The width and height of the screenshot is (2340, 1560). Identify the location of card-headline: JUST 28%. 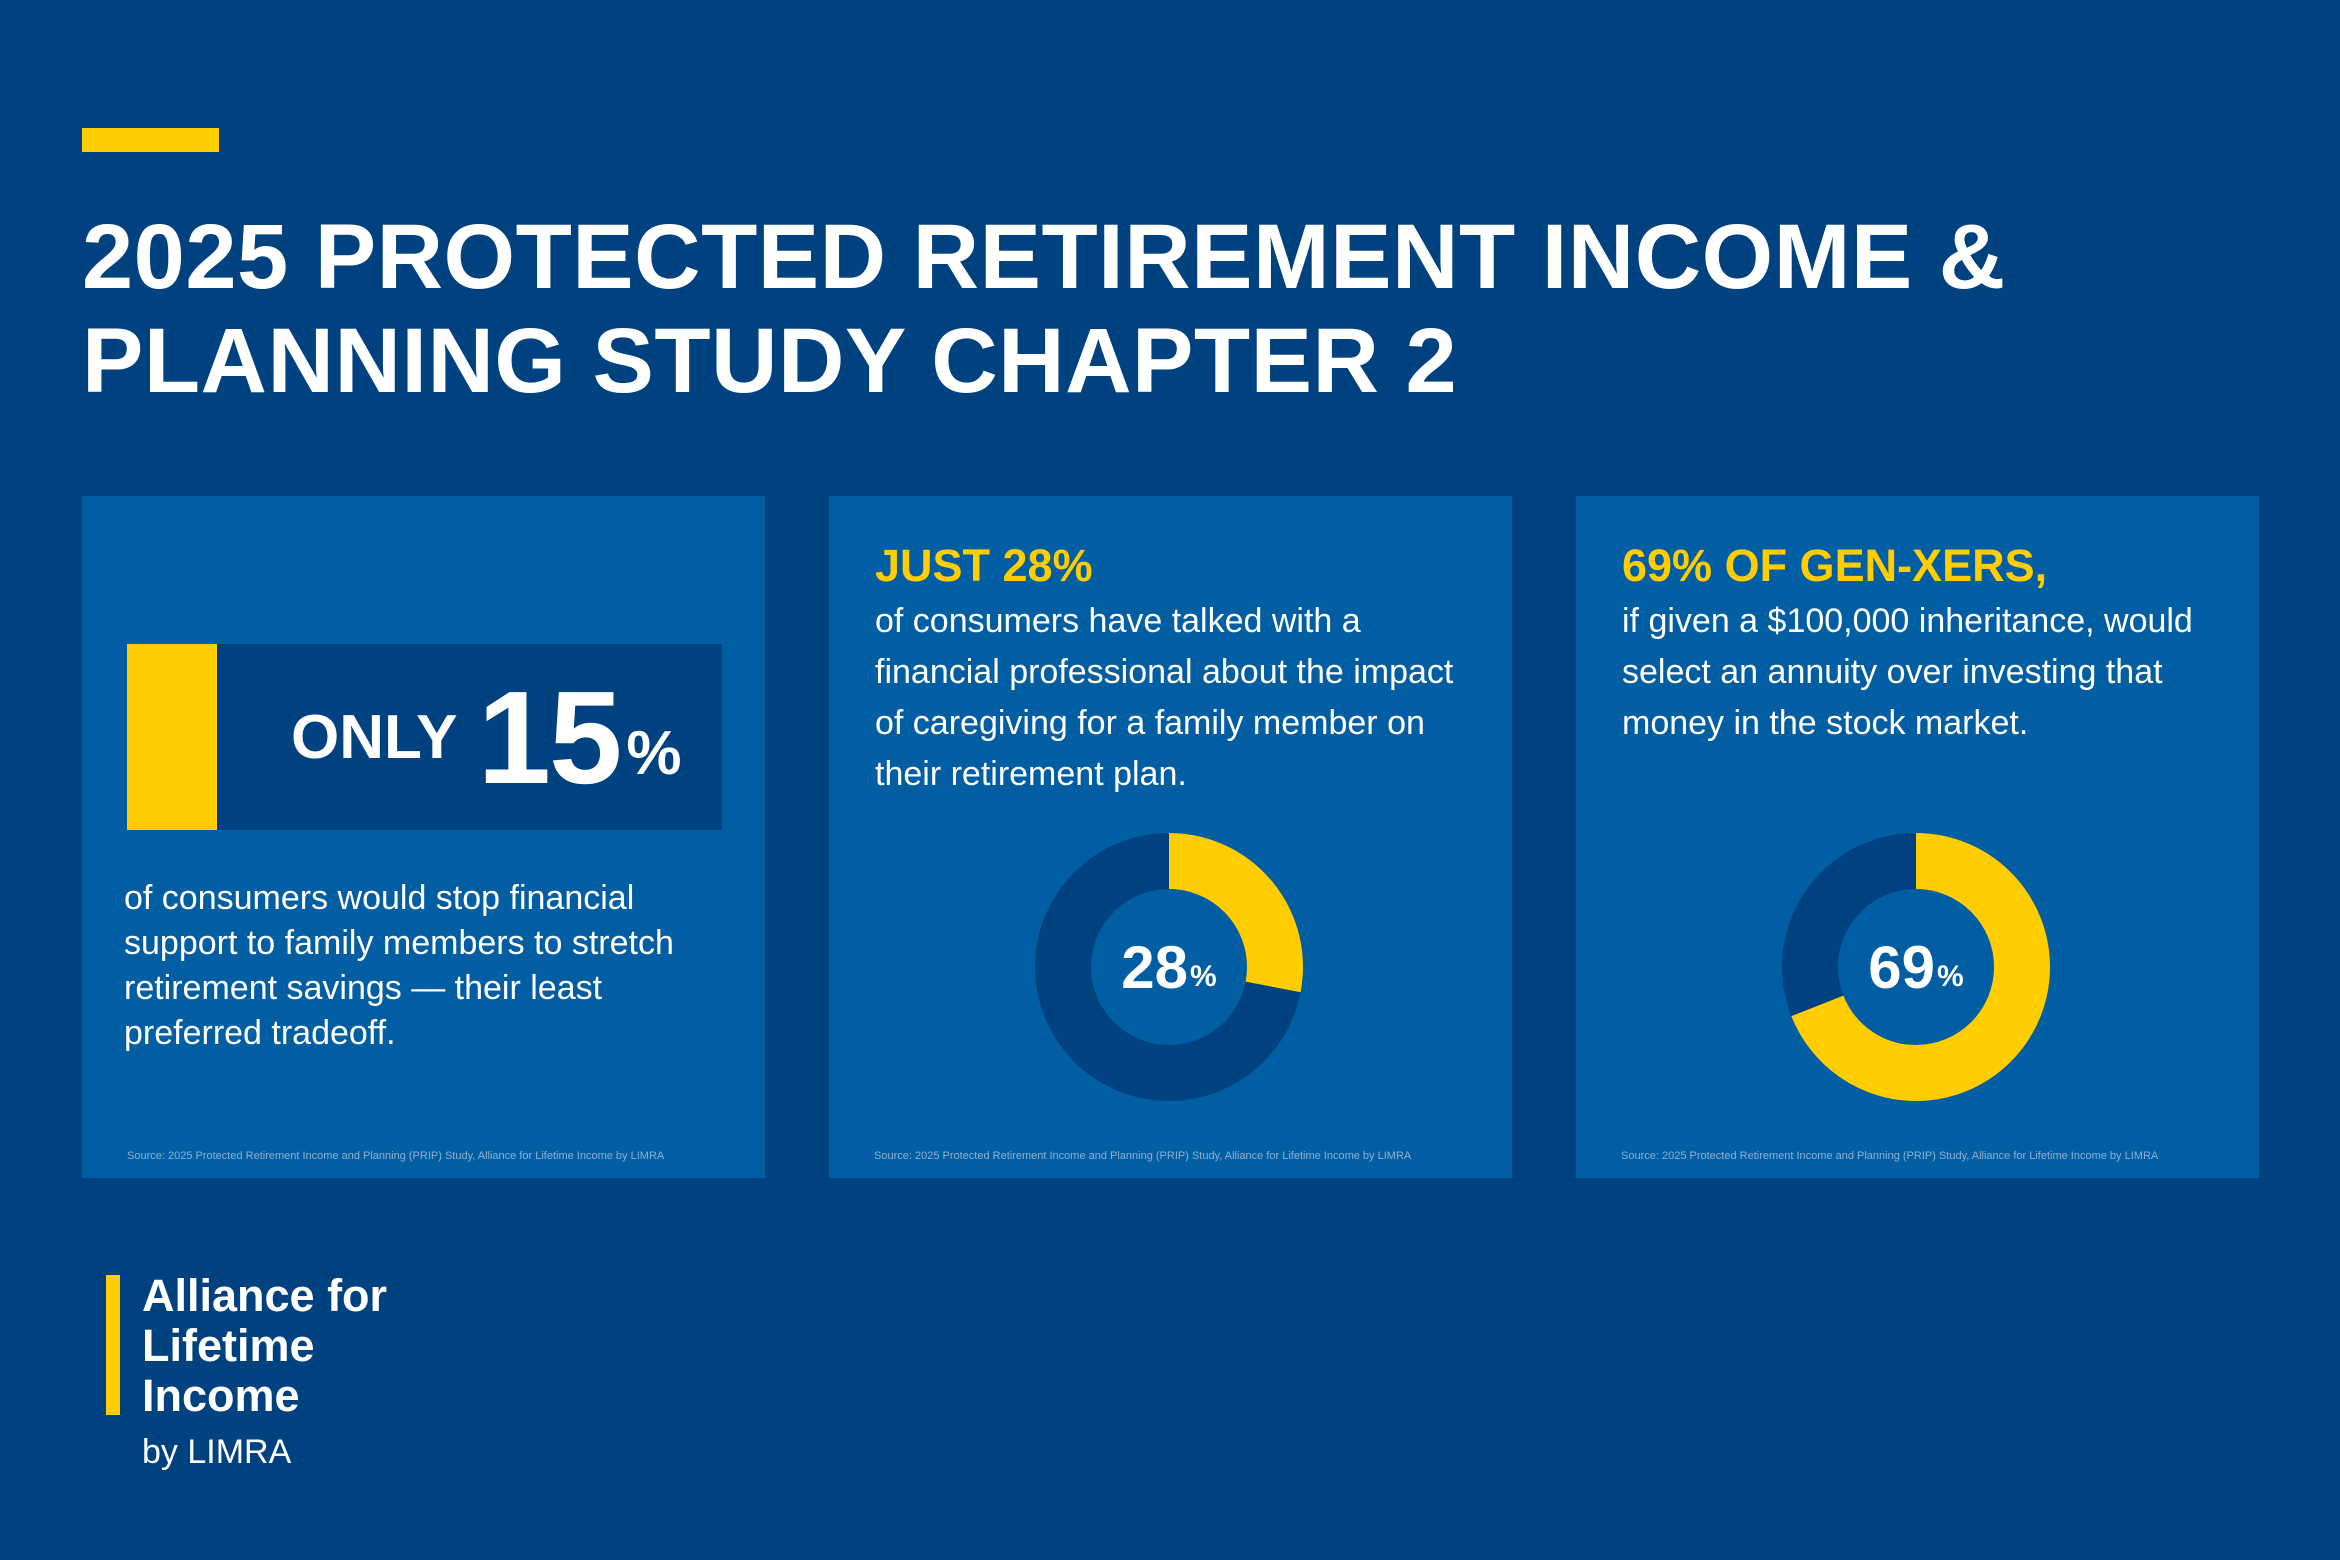
(984, 565).